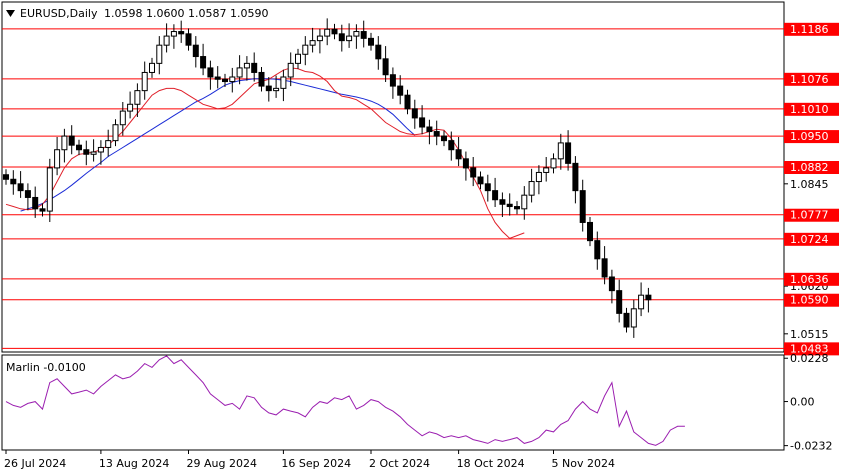 Image resolution: width=841 pixels, height=474 pixels. I want to click on x-tick-label: 18 Oct 2024, so click(491, 463).